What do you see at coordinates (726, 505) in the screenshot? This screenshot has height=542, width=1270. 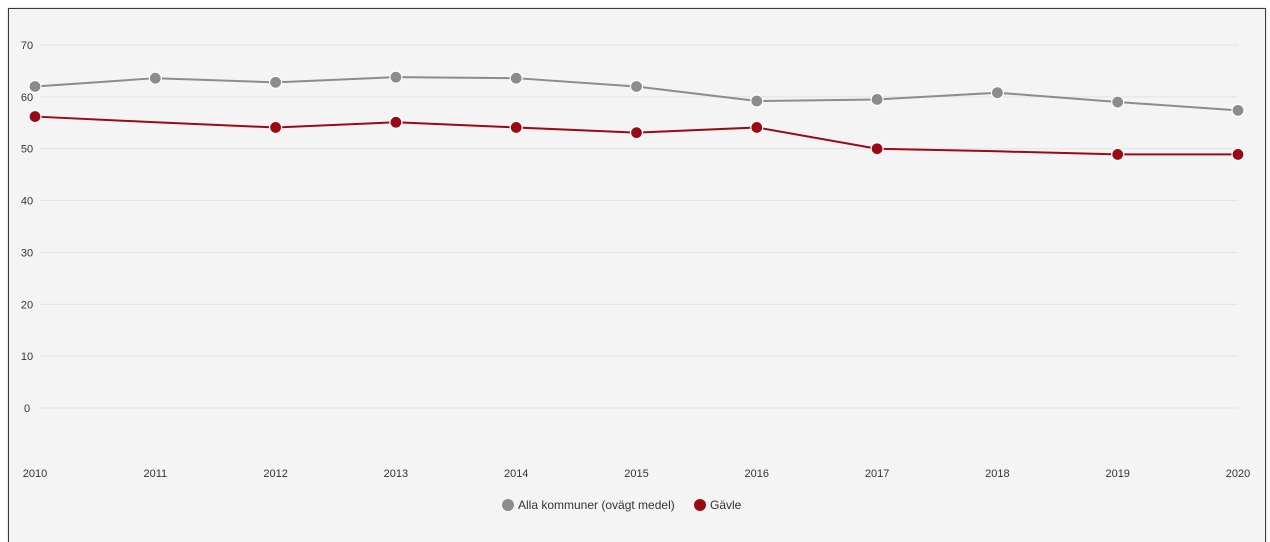 I see `legend-label-1: Gävle` at bounding box center [726, 505].